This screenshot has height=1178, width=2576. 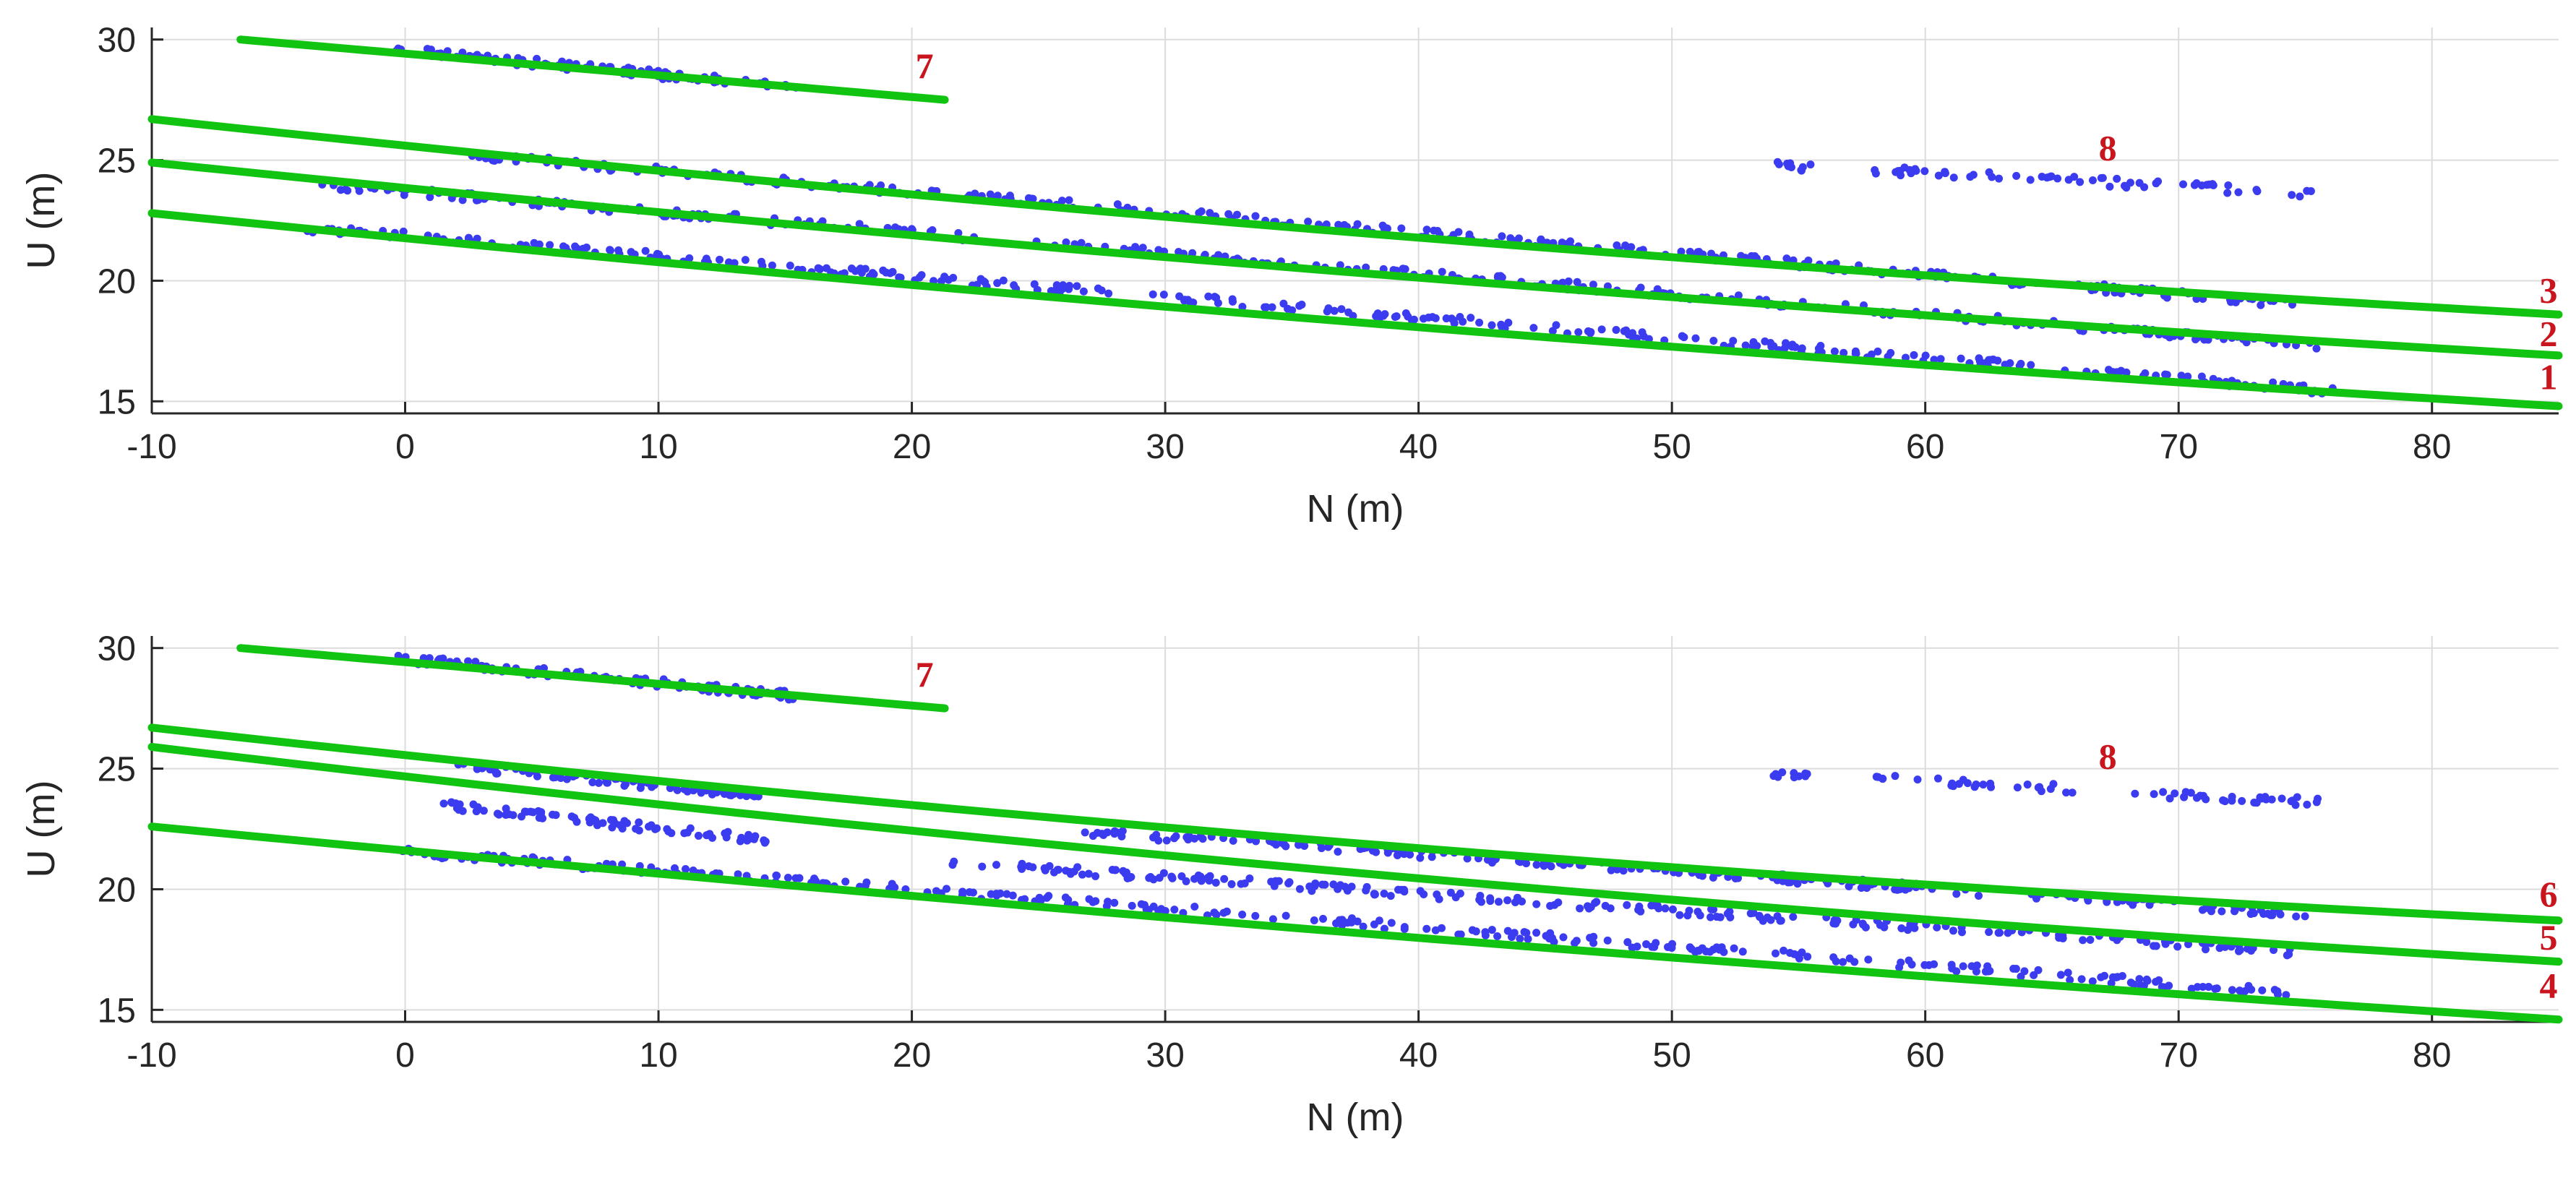 What do you see at coordinates (117, 649) in the screenshot?
I see `y-tick-label: 30` at bounding box center [117, 649].